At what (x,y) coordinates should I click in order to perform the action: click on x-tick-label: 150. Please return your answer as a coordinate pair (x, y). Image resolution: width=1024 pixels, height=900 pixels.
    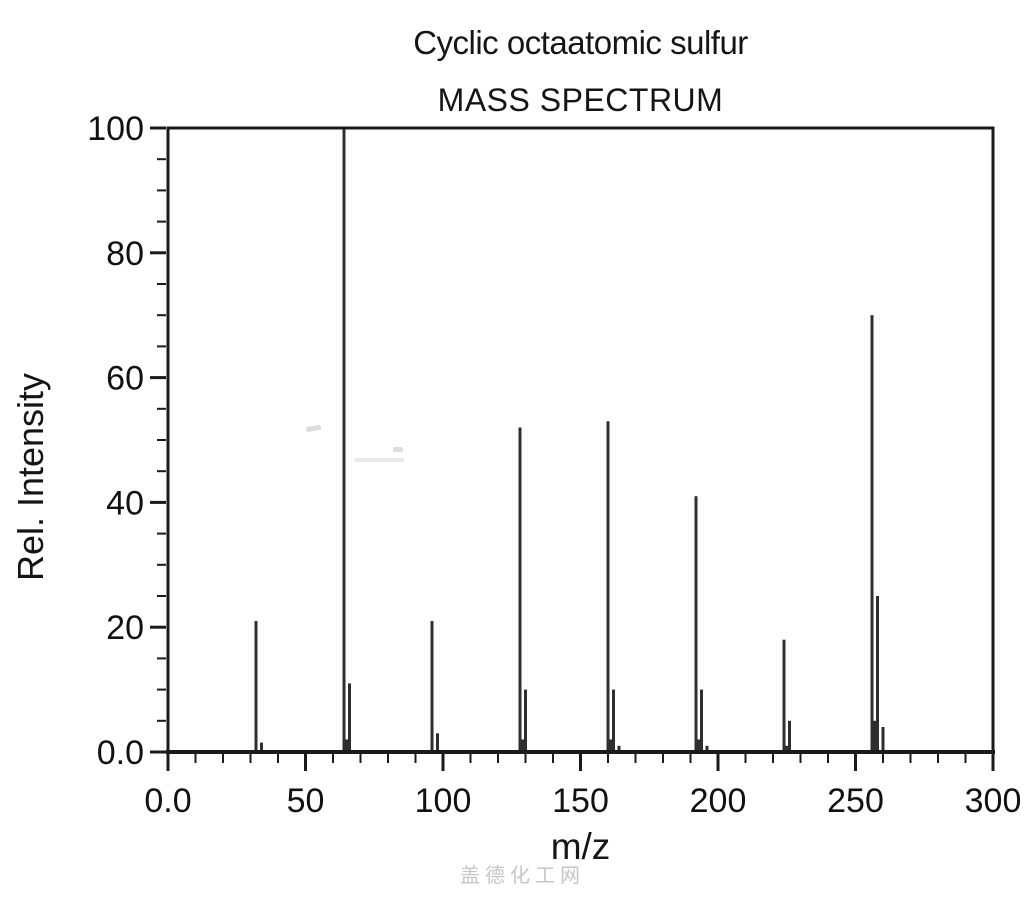
    Looking at the image, I should click on (580, 801).